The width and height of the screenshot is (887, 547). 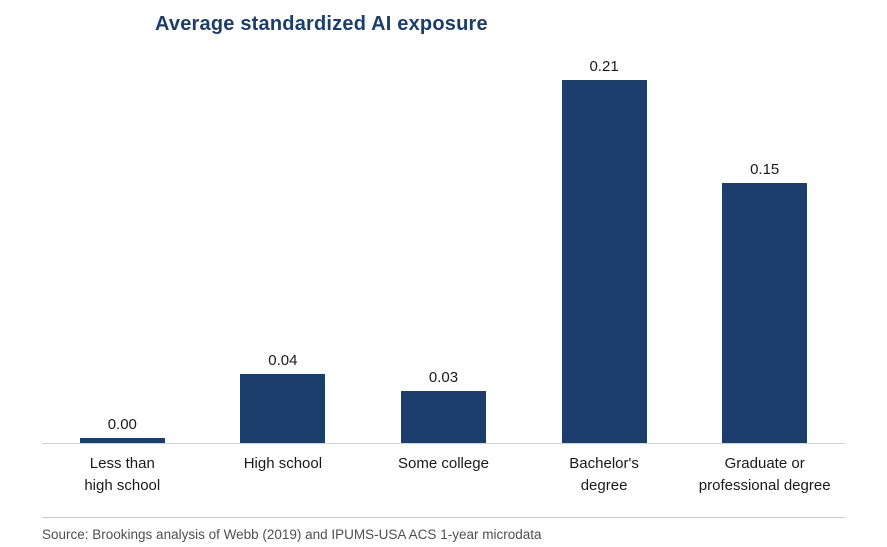 I want to click on bar-group: 0.00, so click(x=122, y=429).